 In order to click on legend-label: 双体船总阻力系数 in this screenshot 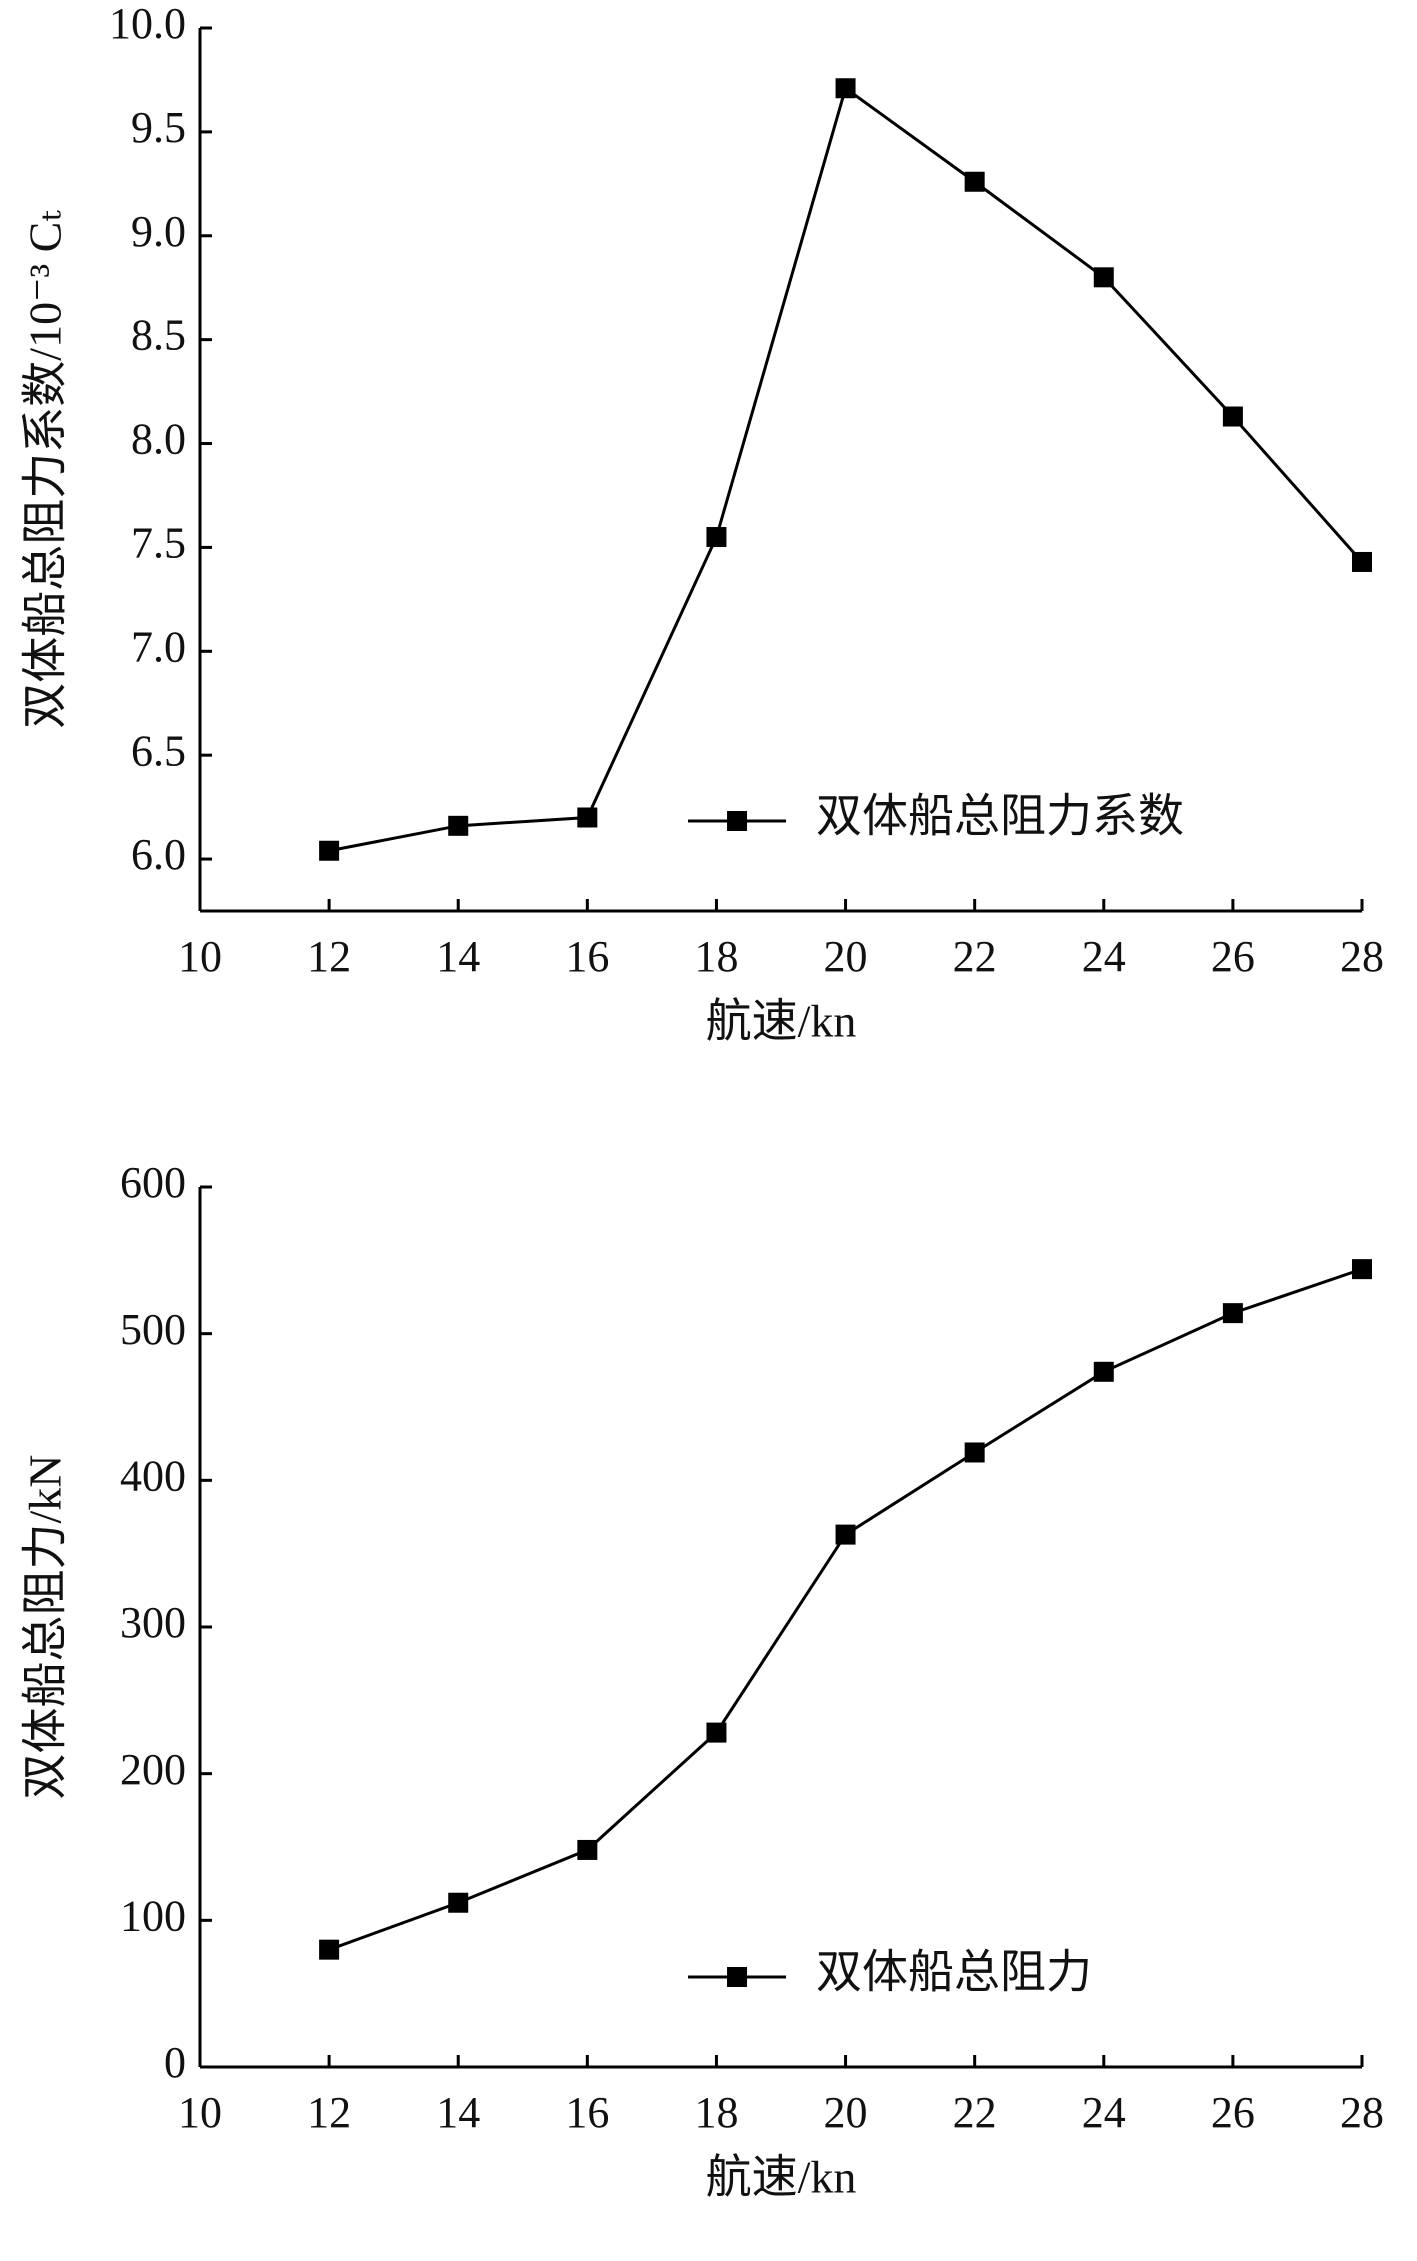, I will do `click(1000, 816)`.